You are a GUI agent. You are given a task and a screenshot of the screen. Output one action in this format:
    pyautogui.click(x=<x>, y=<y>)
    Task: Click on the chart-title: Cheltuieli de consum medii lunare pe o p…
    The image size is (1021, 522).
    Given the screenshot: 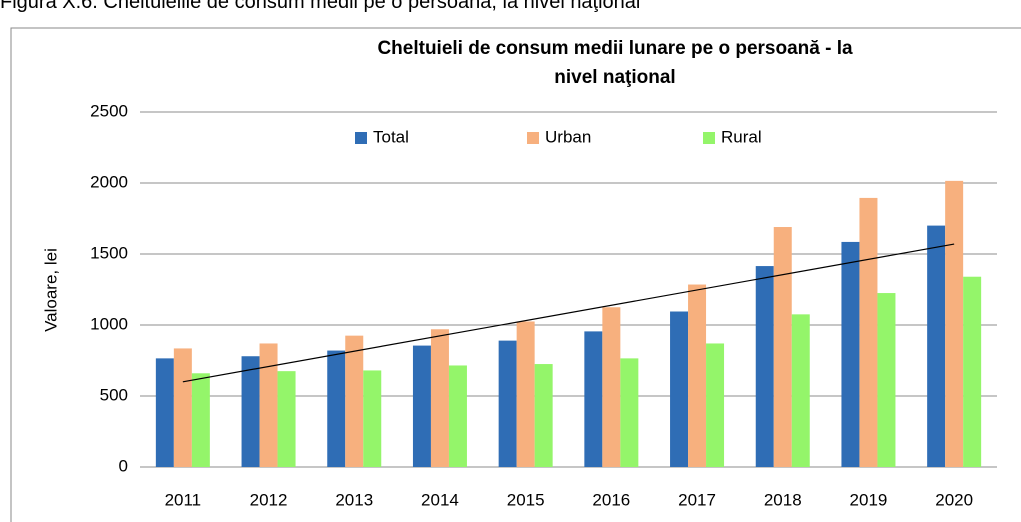 What is the action you would take?
    pyautogui.click(x=615, y=63)
    